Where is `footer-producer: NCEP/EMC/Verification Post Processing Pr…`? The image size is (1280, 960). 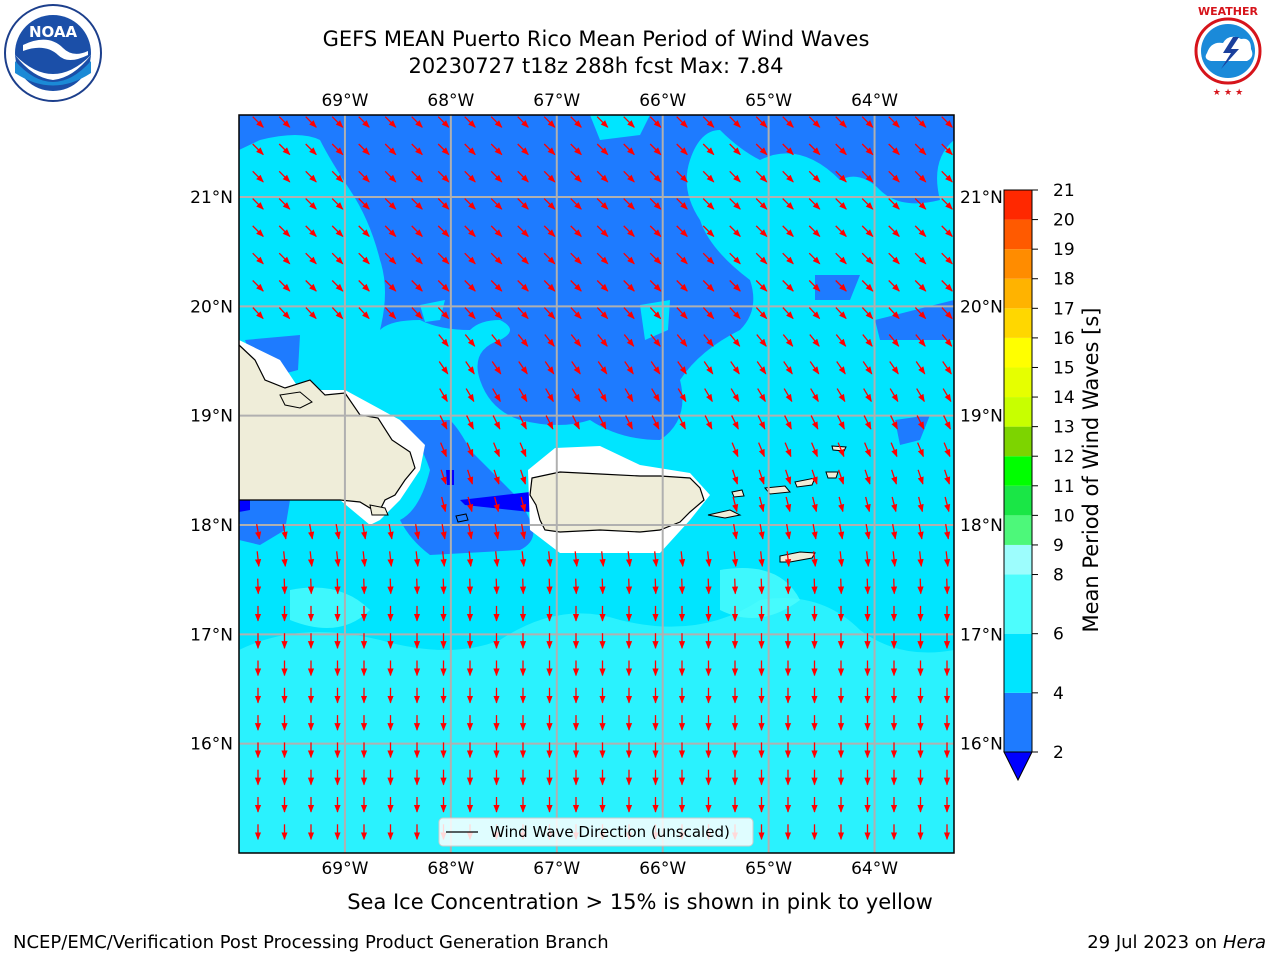 footer-producer: NCEP/EMC/Verification Post Processing Pr… is located at coordinates (311, 942).